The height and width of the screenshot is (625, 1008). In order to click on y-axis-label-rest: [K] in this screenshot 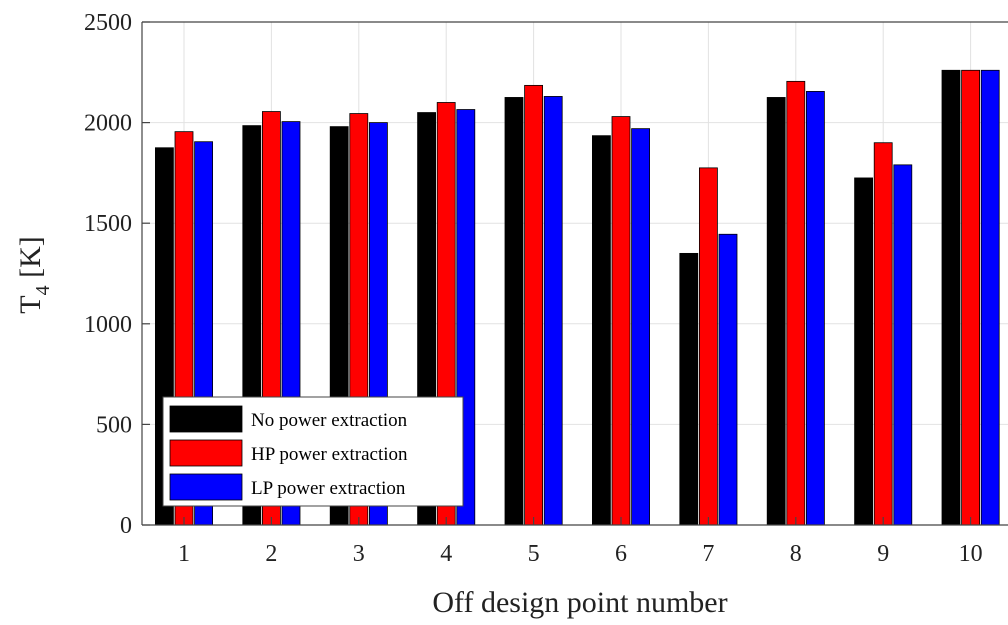, I will do `click(30, 260)`.